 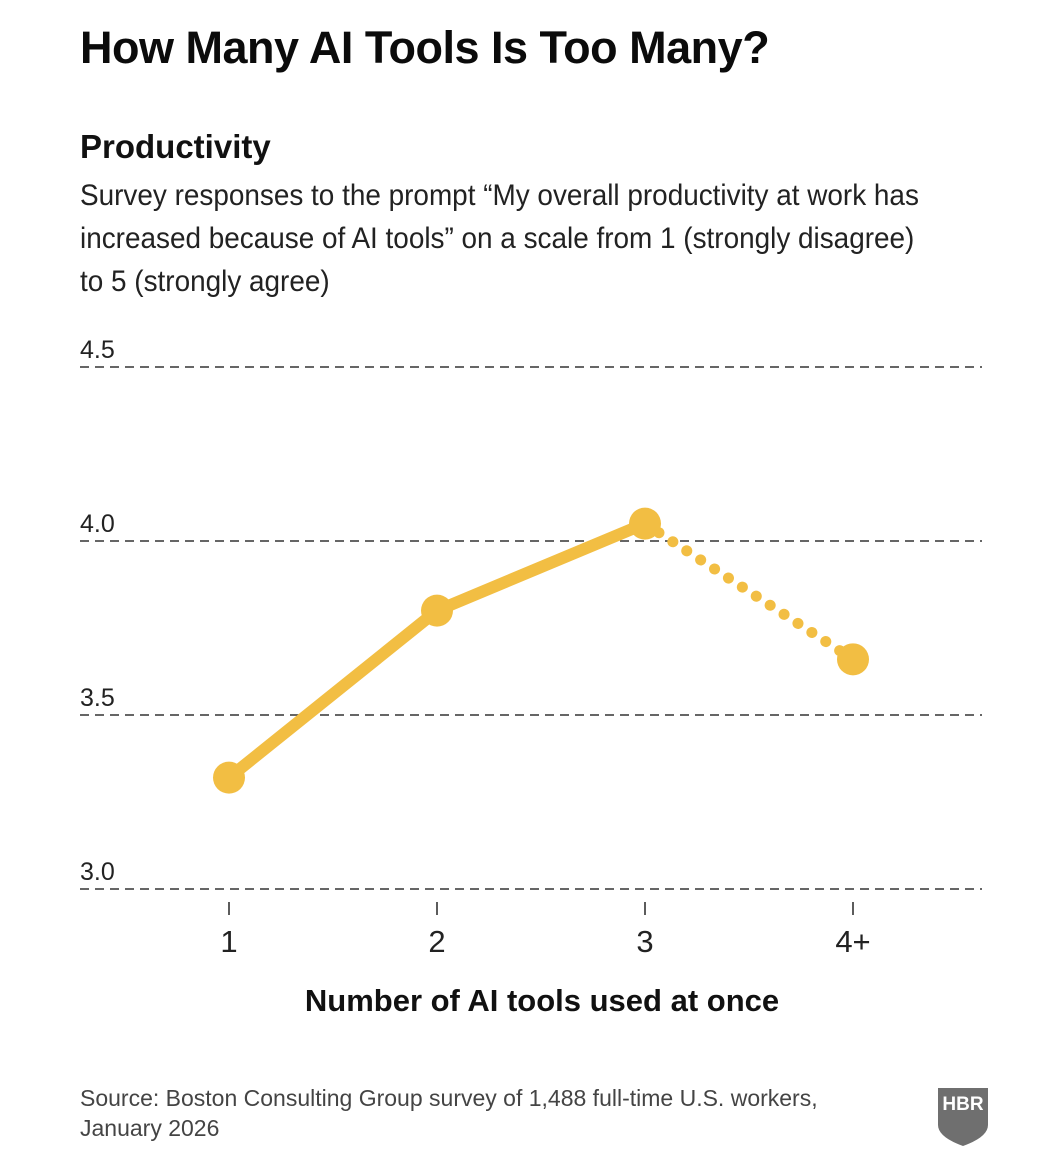 I want to click on x-tick-label: 3, so click(x=644, y=941).